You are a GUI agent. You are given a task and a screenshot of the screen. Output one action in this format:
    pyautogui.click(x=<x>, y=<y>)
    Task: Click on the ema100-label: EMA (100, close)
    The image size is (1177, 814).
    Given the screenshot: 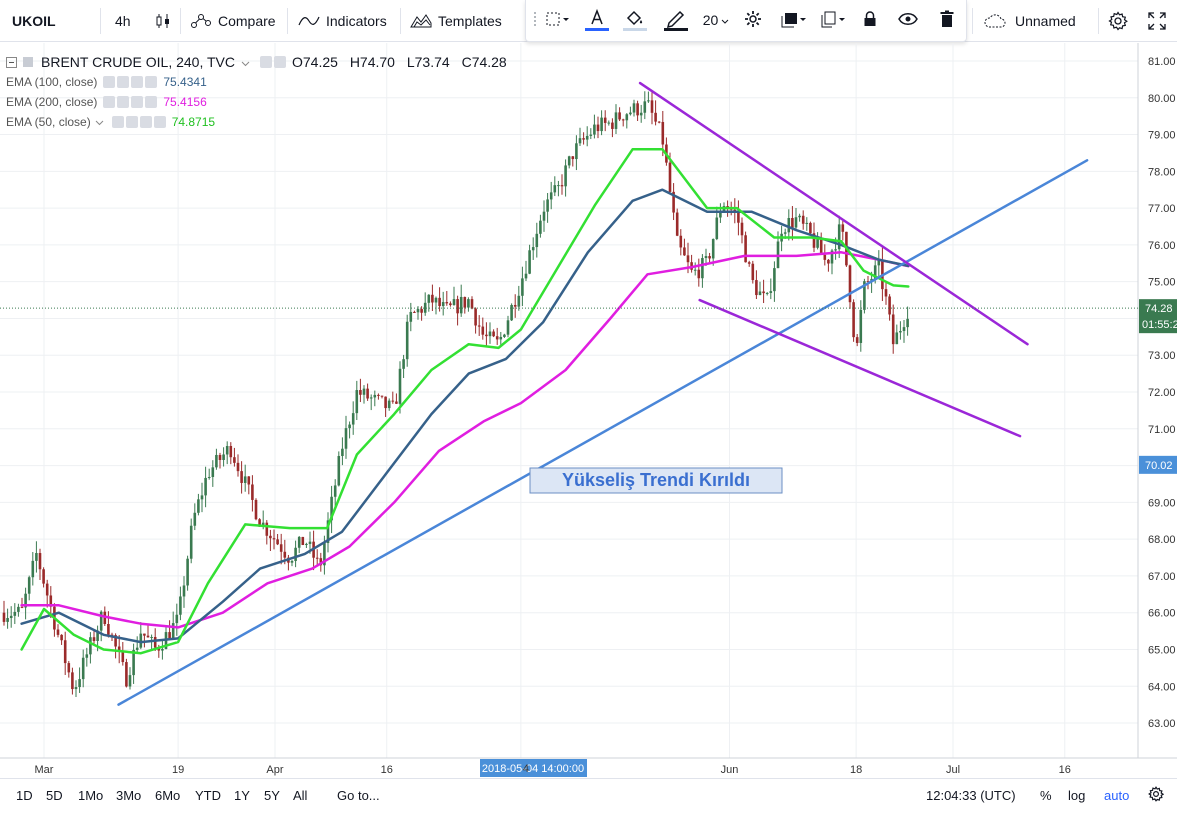 What is the action you would take?
    pyautogui.click(x=52, y=82)
    